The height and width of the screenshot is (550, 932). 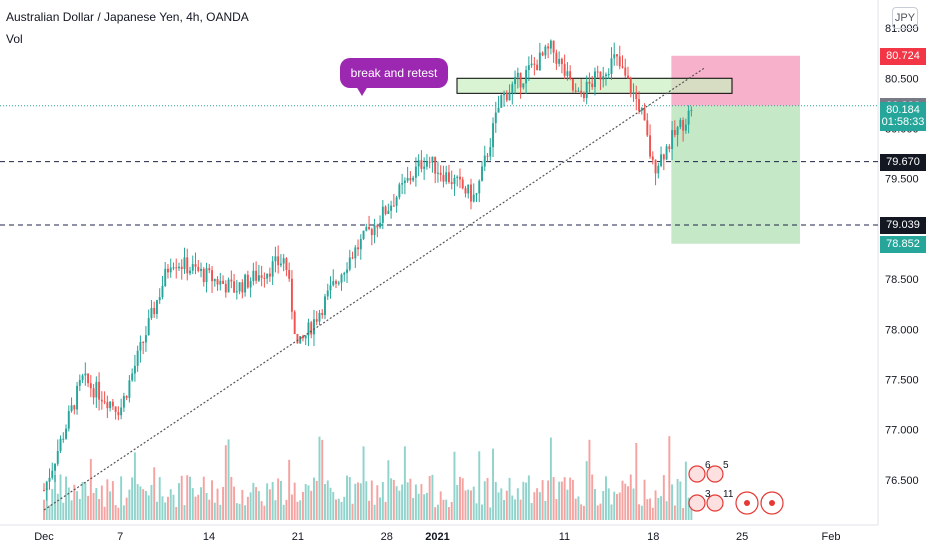 I want to click on annotation-callout: break and retest, so click(x=394, y=73).